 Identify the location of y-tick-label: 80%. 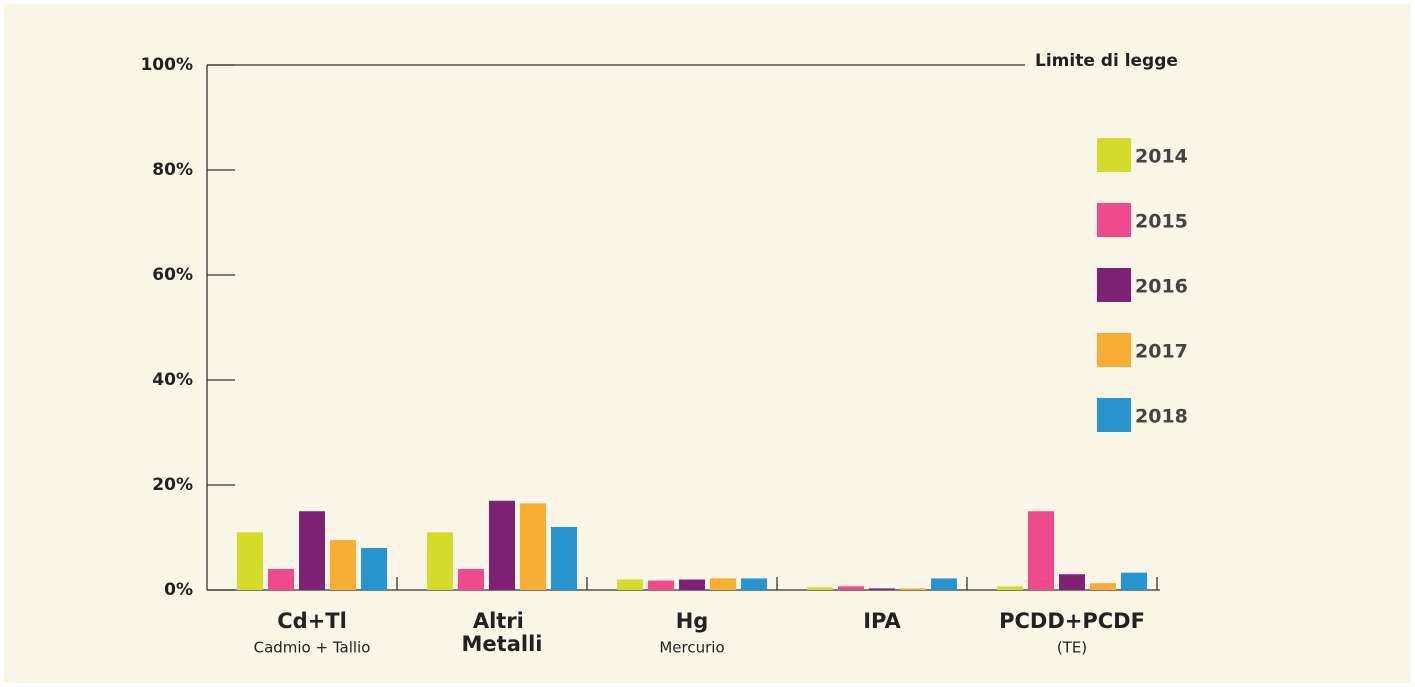
(172, 170).